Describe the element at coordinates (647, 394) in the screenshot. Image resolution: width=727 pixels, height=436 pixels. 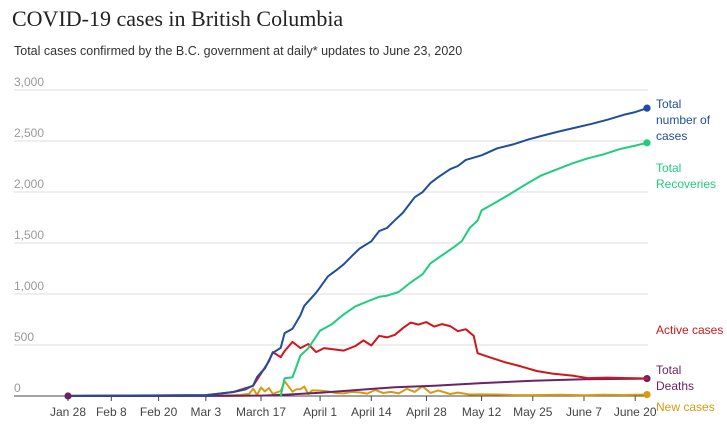
I see `series-end-marker-new-cases` at that location.